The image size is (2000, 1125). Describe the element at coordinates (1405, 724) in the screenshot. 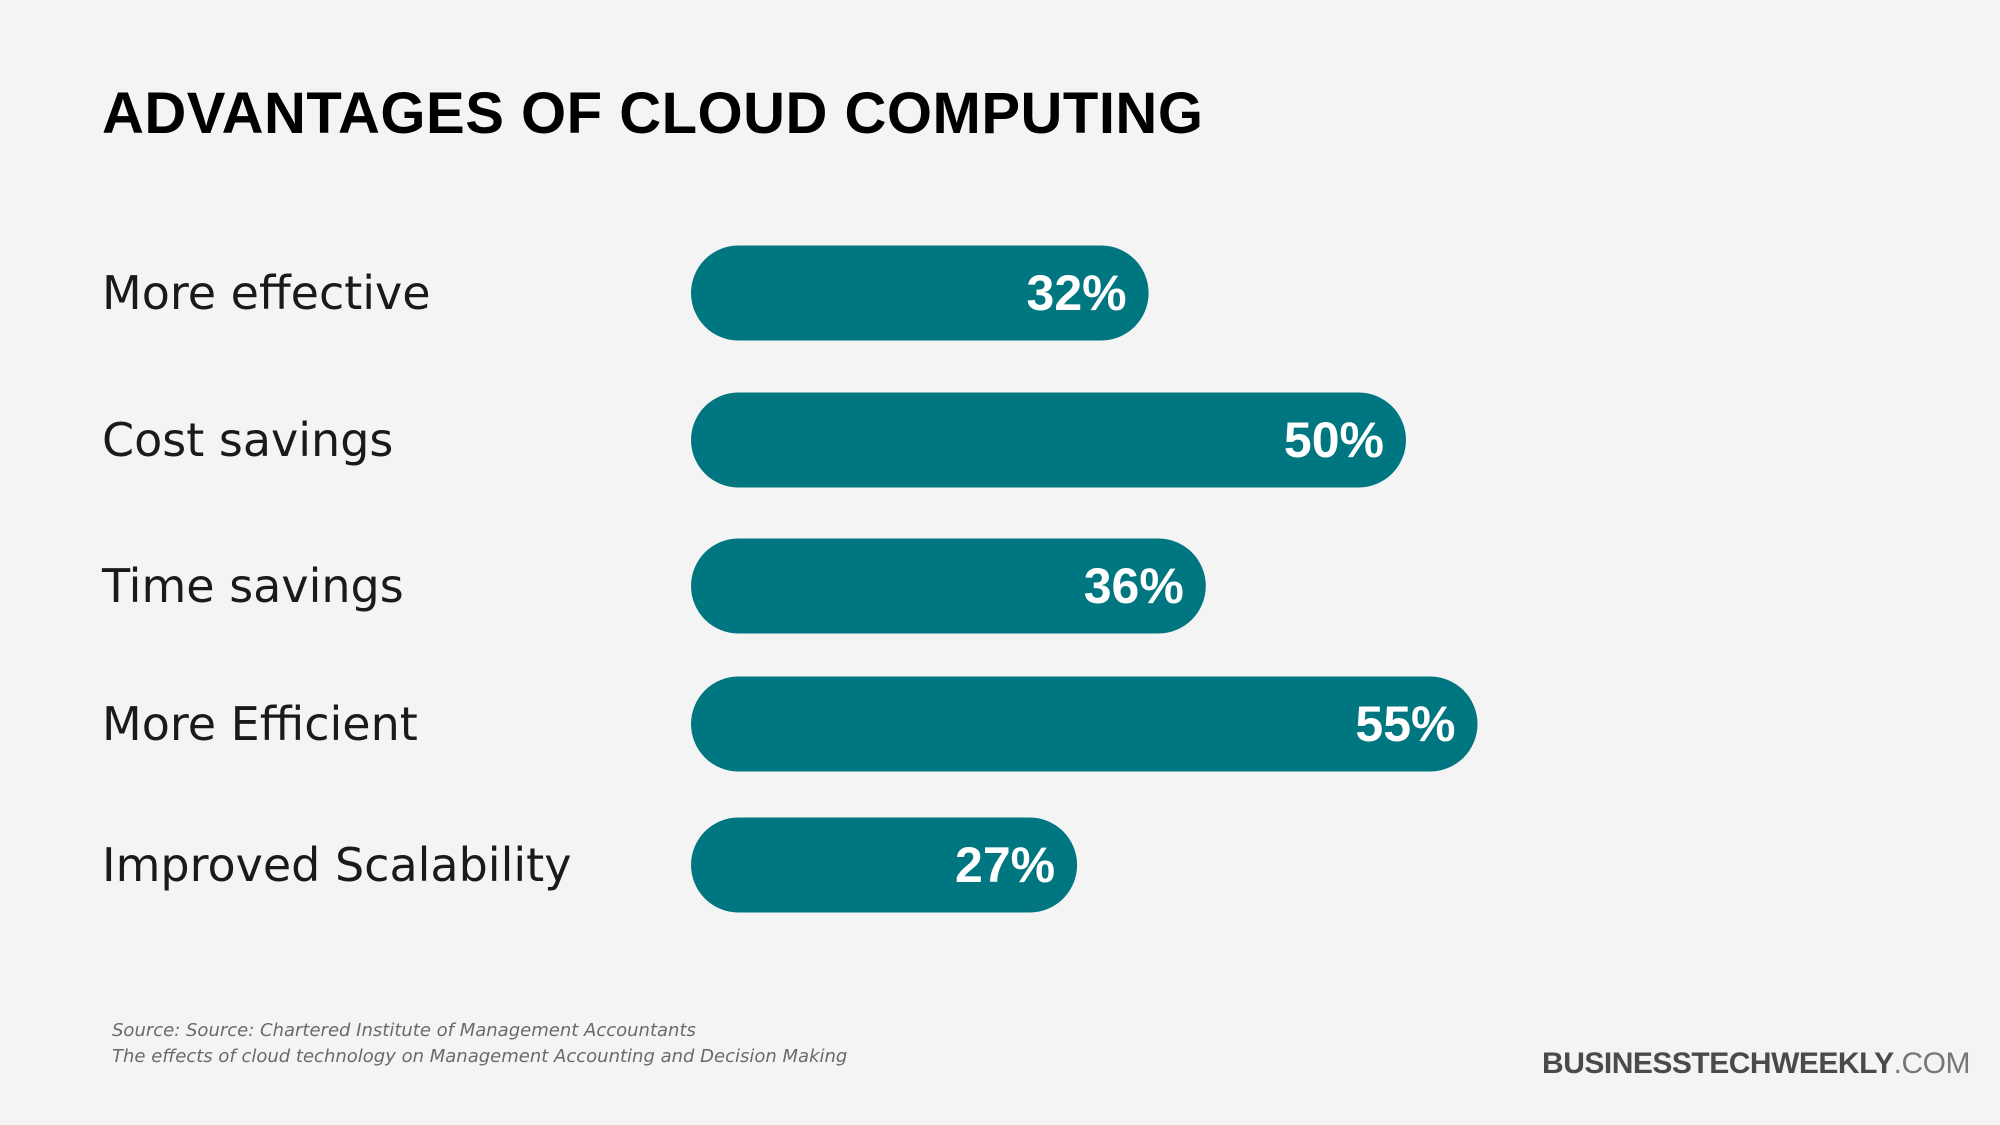

I see `value-label: 55%` at that location.